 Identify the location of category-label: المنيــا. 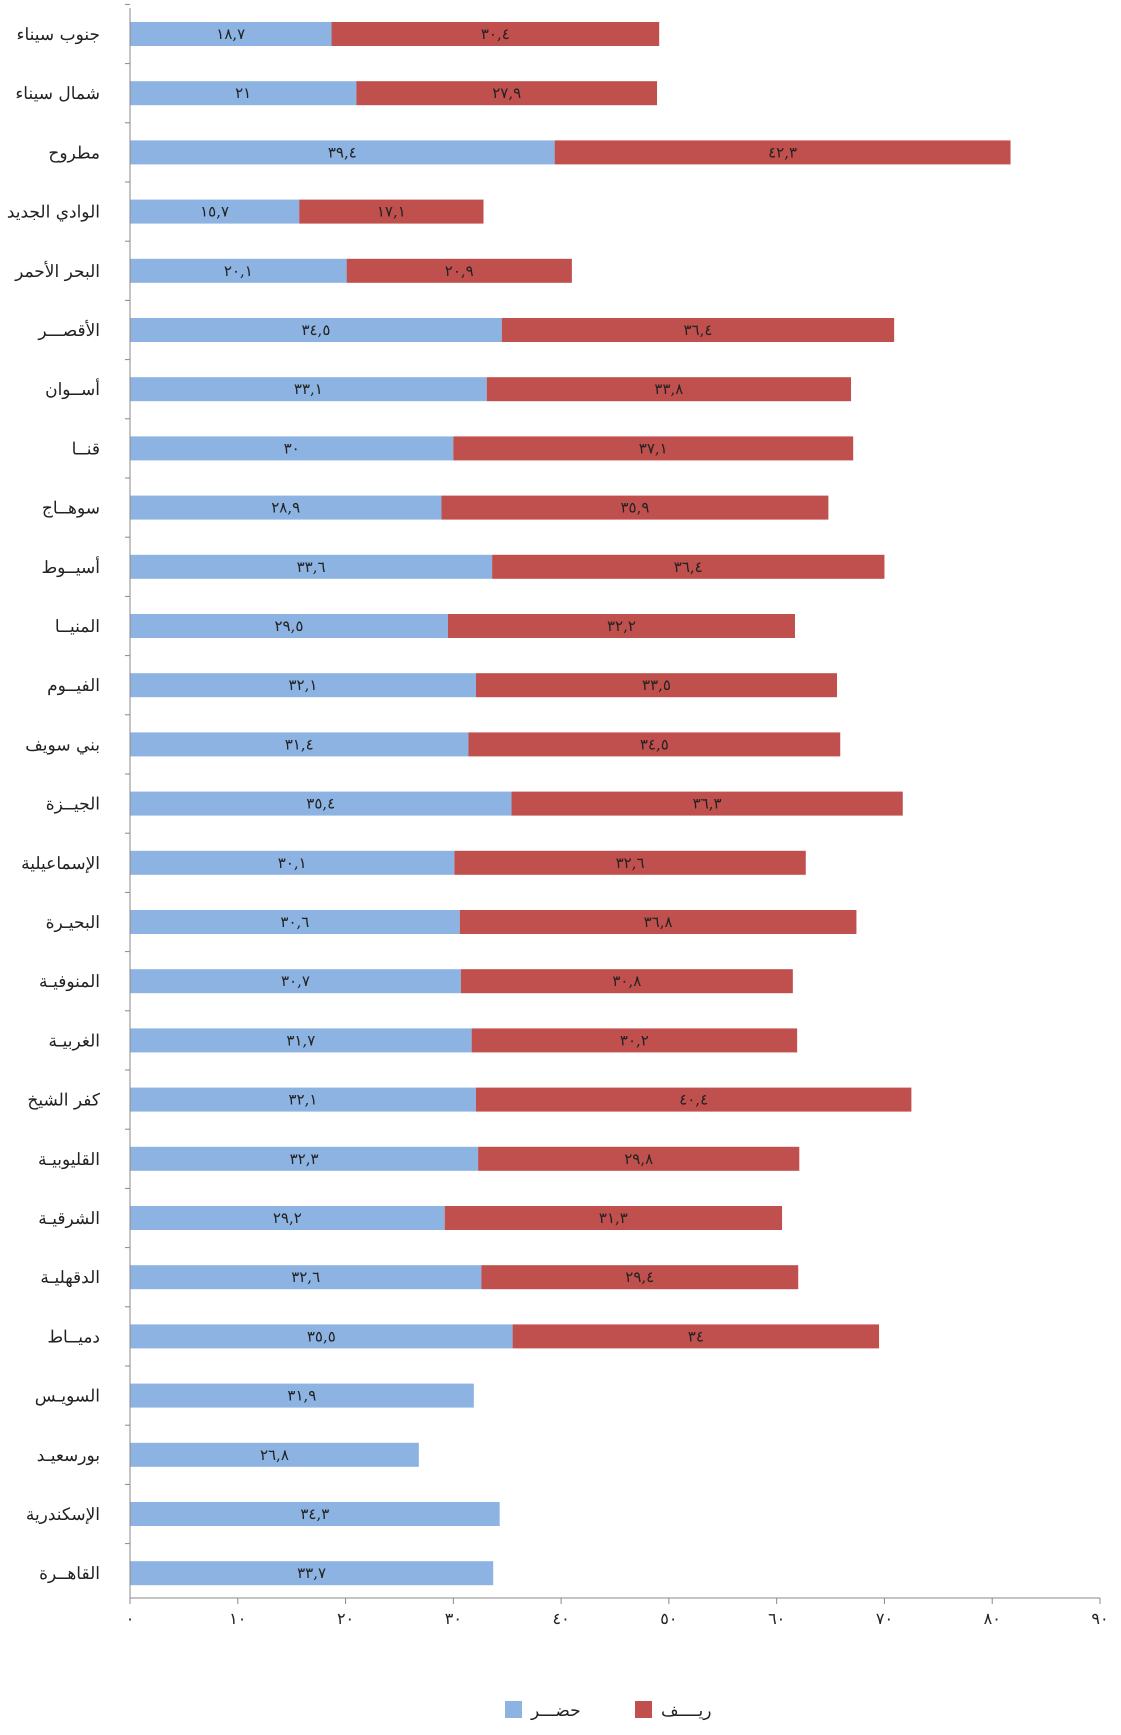
(77, 627).